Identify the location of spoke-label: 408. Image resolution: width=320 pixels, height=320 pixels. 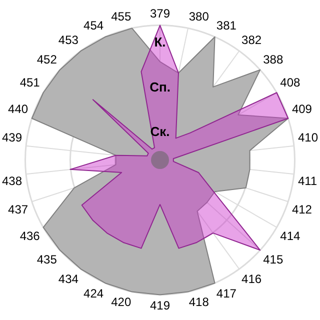
(290, 83).